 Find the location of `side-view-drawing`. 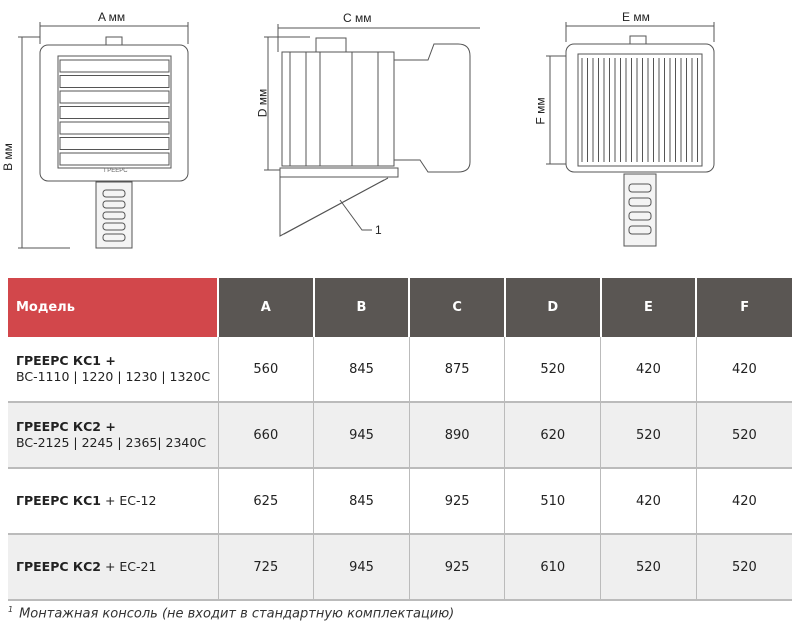

side-view-drawing is located at coordinates (372, 130).